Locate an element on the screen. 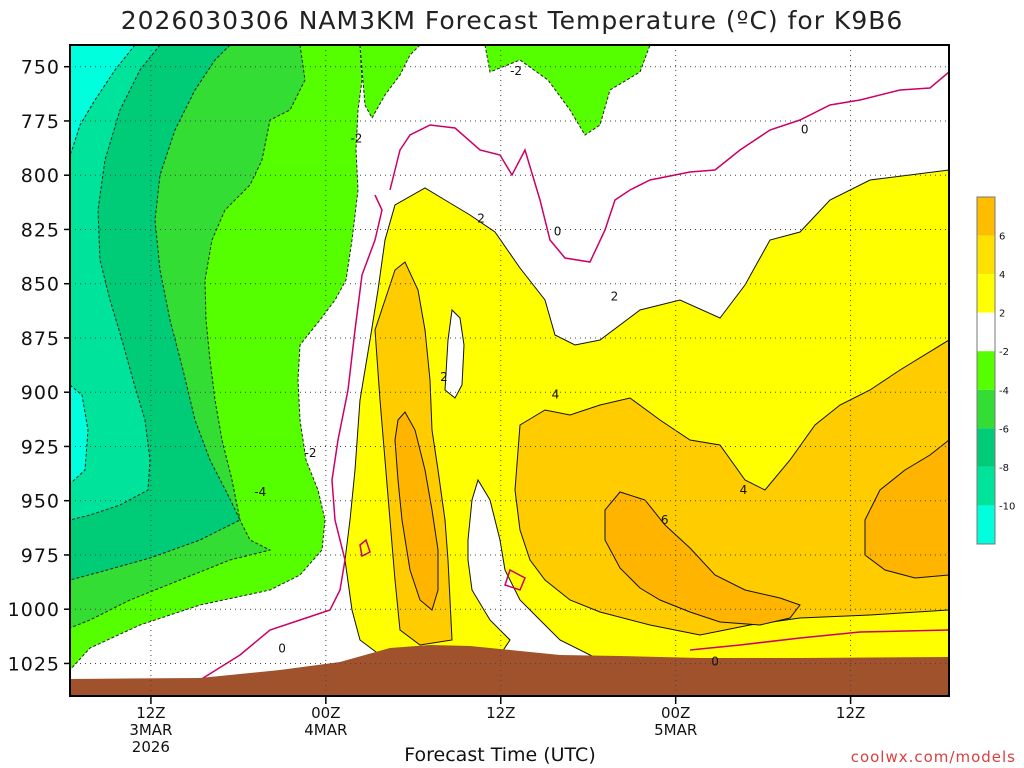  colorbar-label: 6 is located at coordinates (1002, 237).